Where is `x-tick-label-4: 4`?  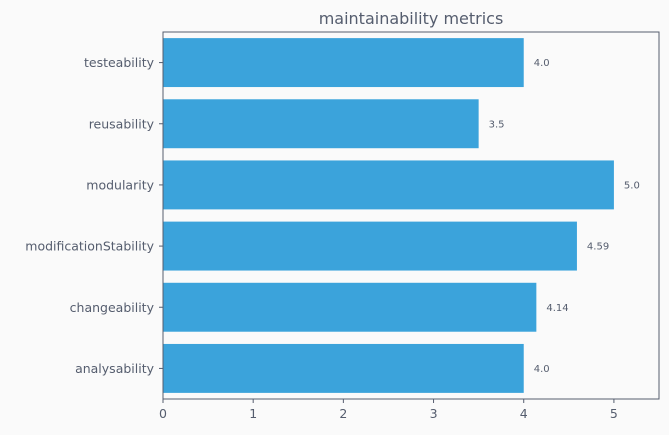
x-tick-label-4: 4 is located at coordinates (524, 413).